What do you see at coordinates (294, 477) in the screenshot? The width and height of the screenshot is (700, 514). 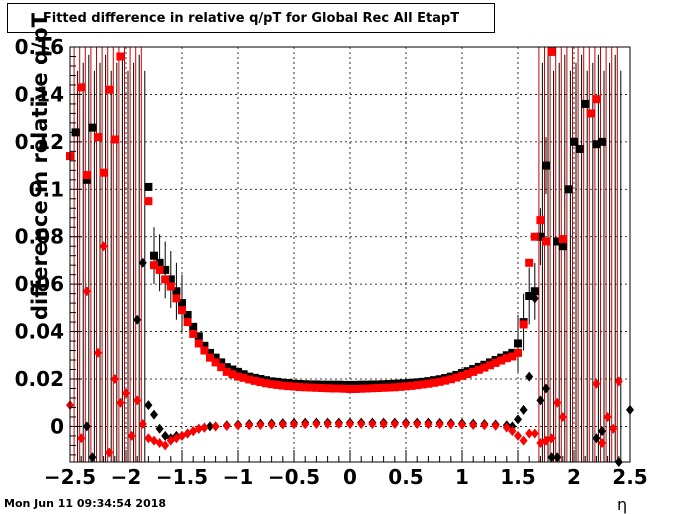 I see `x-tick-label: −0.5` at bounding box center [294, 477].